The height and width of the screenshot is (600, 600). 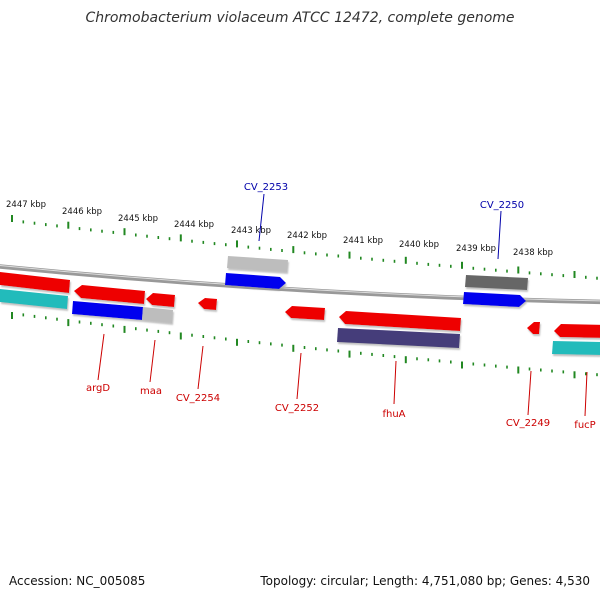 What do you see at coordinates (82, 212) in the screenshot?
I see `scale-label-2446: 2446 kbp` at bounding box center [82, 212].